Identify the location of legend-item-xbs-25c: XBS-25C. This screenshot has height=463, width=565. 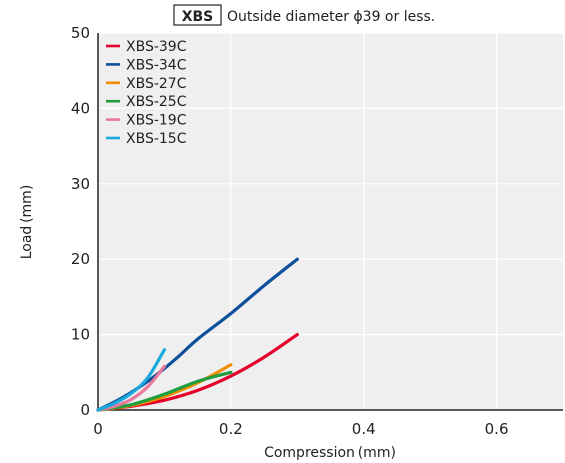
(146, 102).